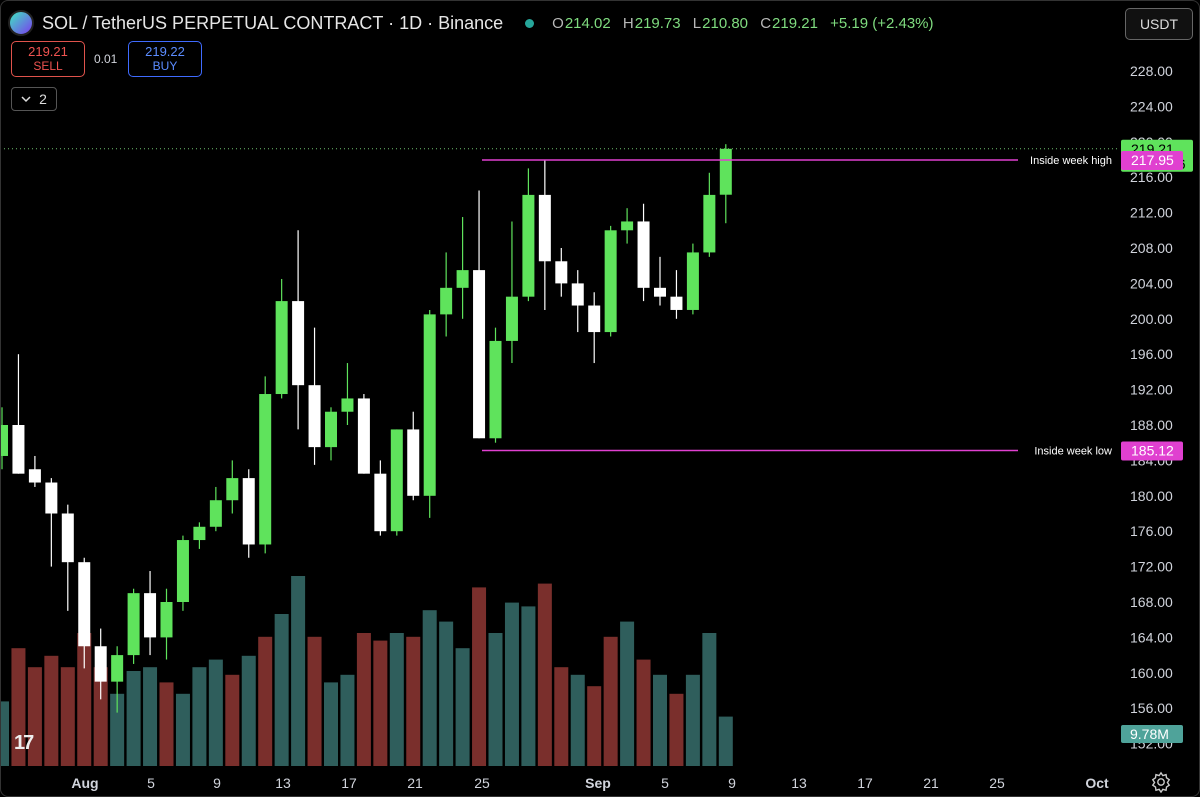 The height and width of the screenshot is (797, 1200). Describe the element at coordinates (1151, 602) in the screenshot. I see `price-tick-label: 168.00` at that location.